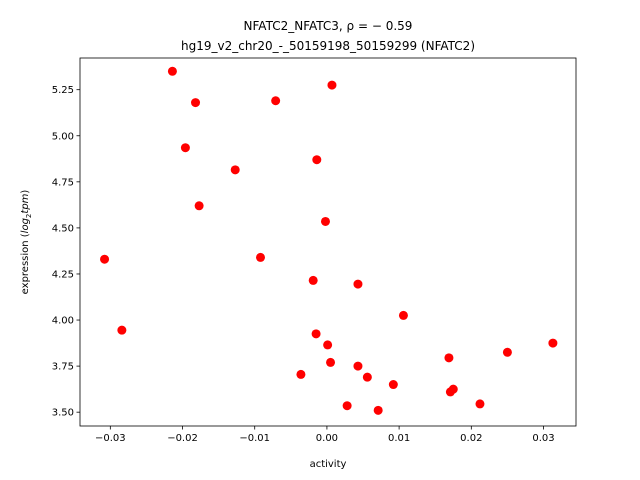  Describe the element at coordinates (254, 438) in the screenshot. I see `x-tick-label: −0.01` at that location.